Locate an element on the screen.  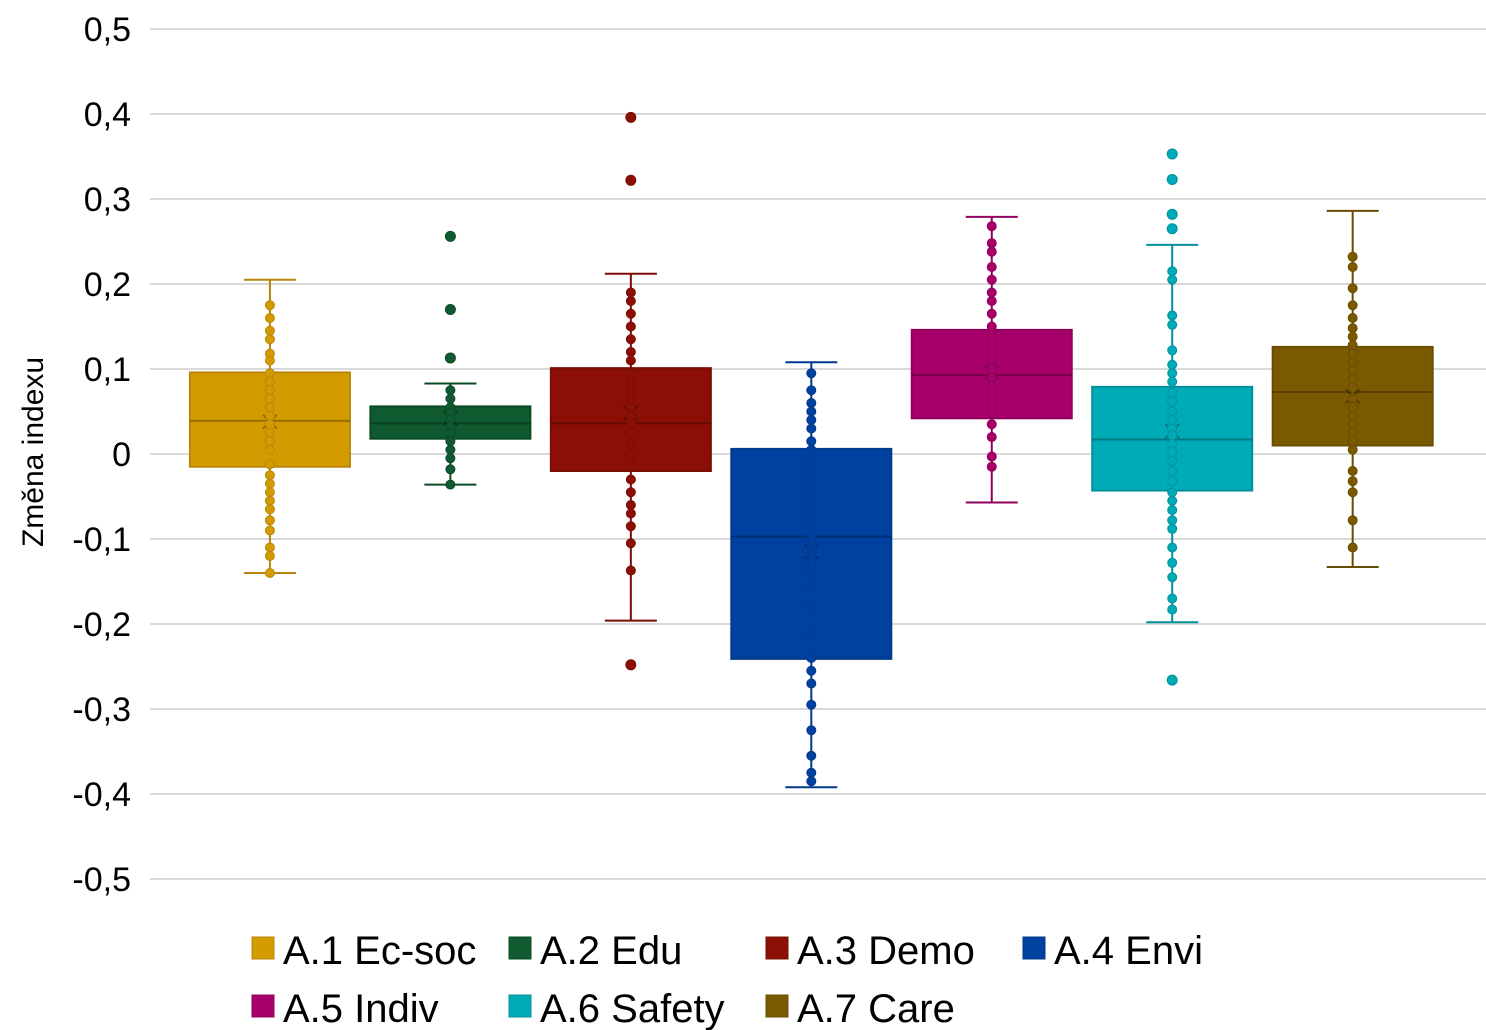
legend-item: A.7 Care is located at coordinates (860, 1008).